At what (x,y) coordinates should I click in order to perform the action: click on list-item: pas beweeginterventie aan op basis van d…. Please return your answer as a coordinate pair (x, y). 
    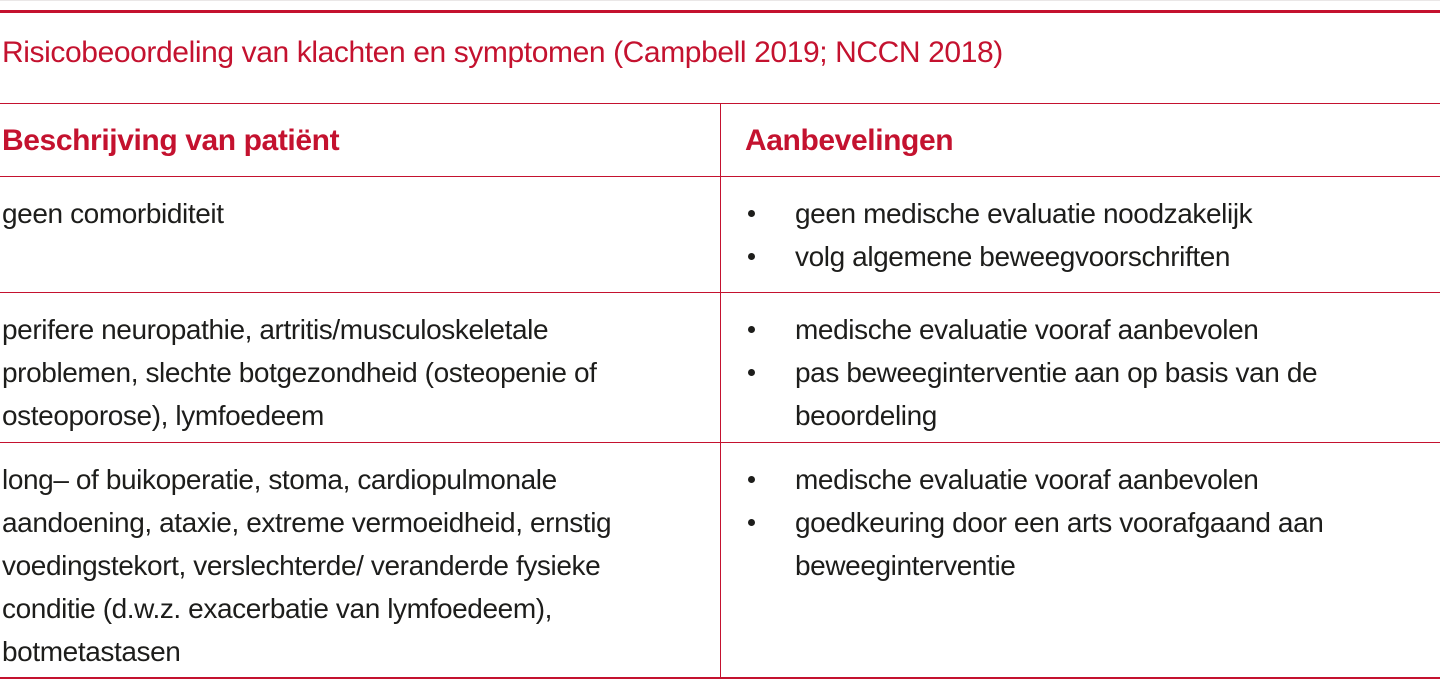
    Looking at the image, I should click on (1086, 394).